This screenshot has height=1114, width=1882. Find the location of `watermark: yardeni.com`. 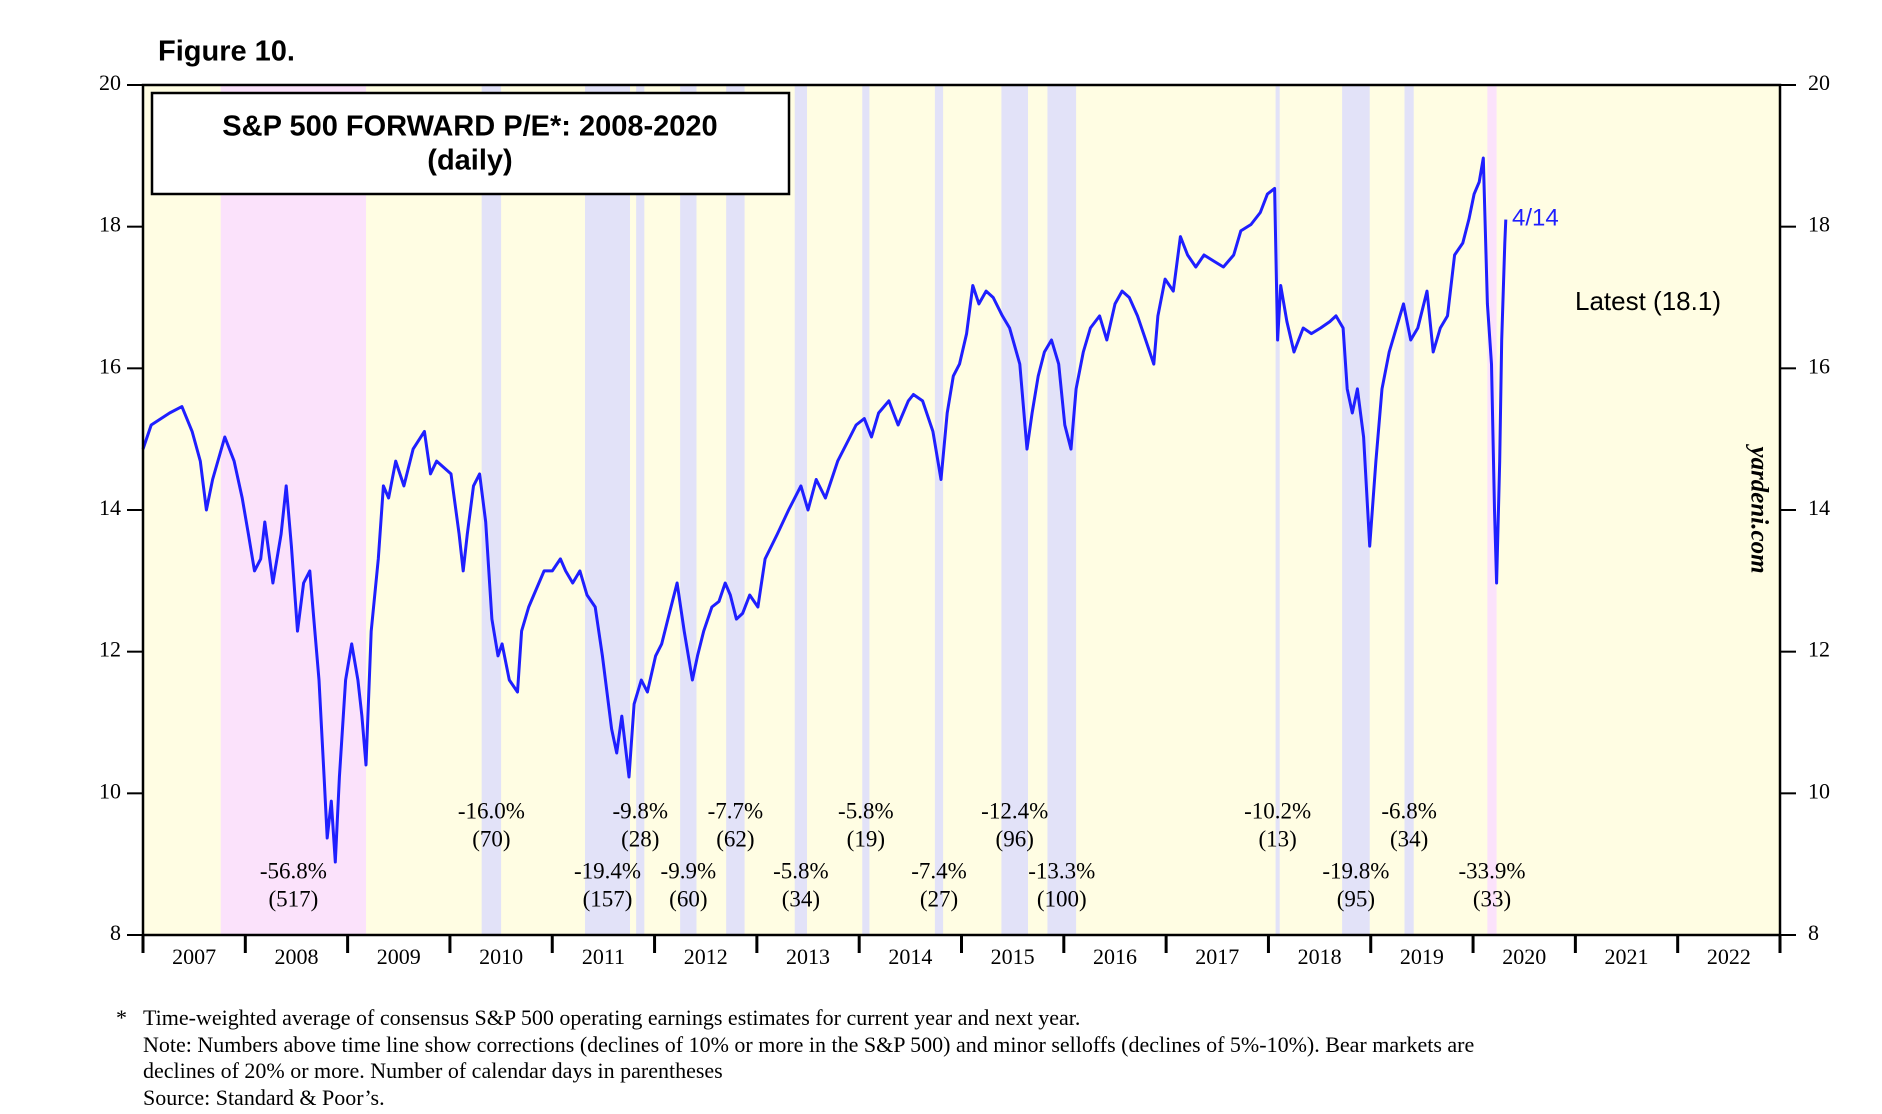

watermark: yardeni.com is located at coordinates (1758, 508).